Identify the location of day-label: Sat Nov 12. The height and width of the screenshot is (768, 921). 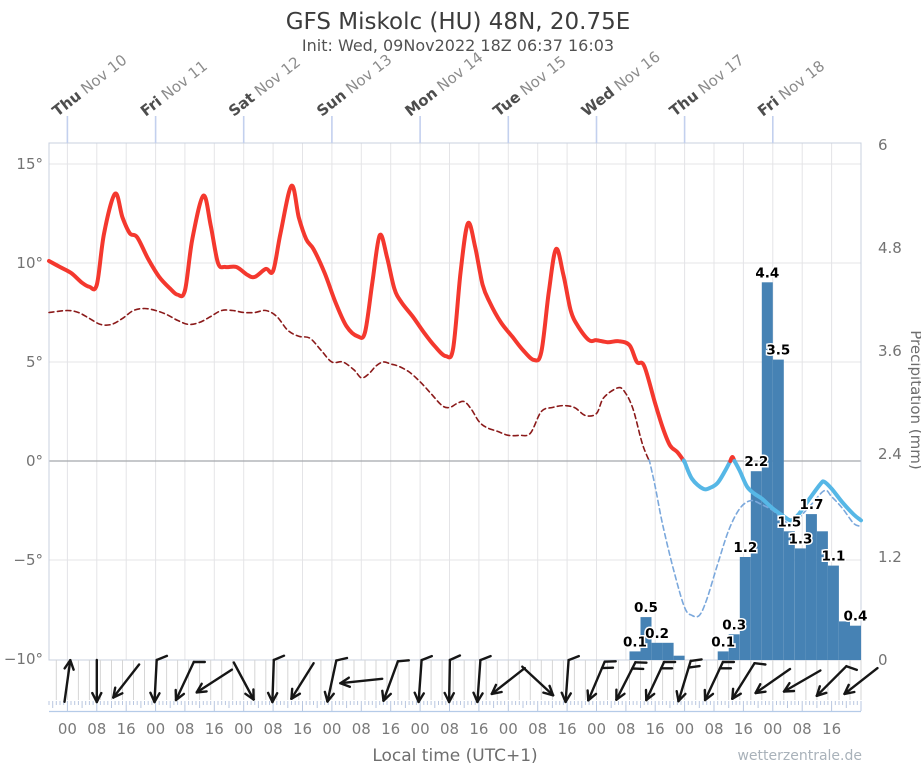
(264, 86).